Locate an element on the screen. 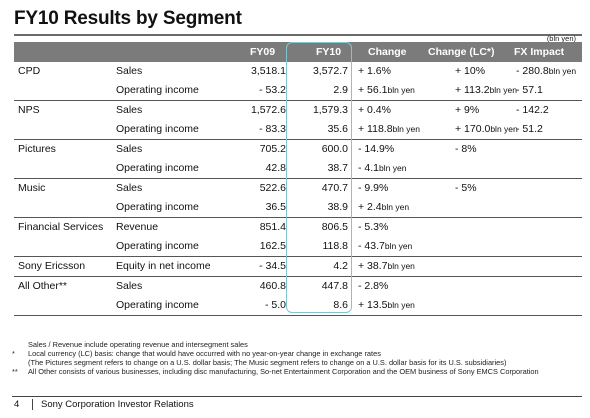 This screenshot has width=590, height=418. fy09-value: 1,572.6 is located at coordinates (268, 110).